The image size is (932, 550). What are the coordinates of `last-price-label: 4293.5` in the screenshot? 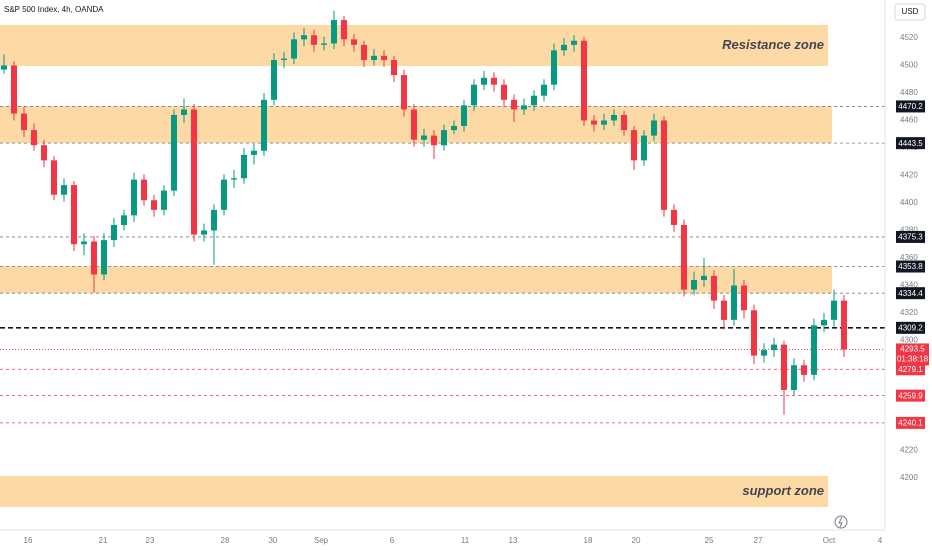 It's located at (912, 349).